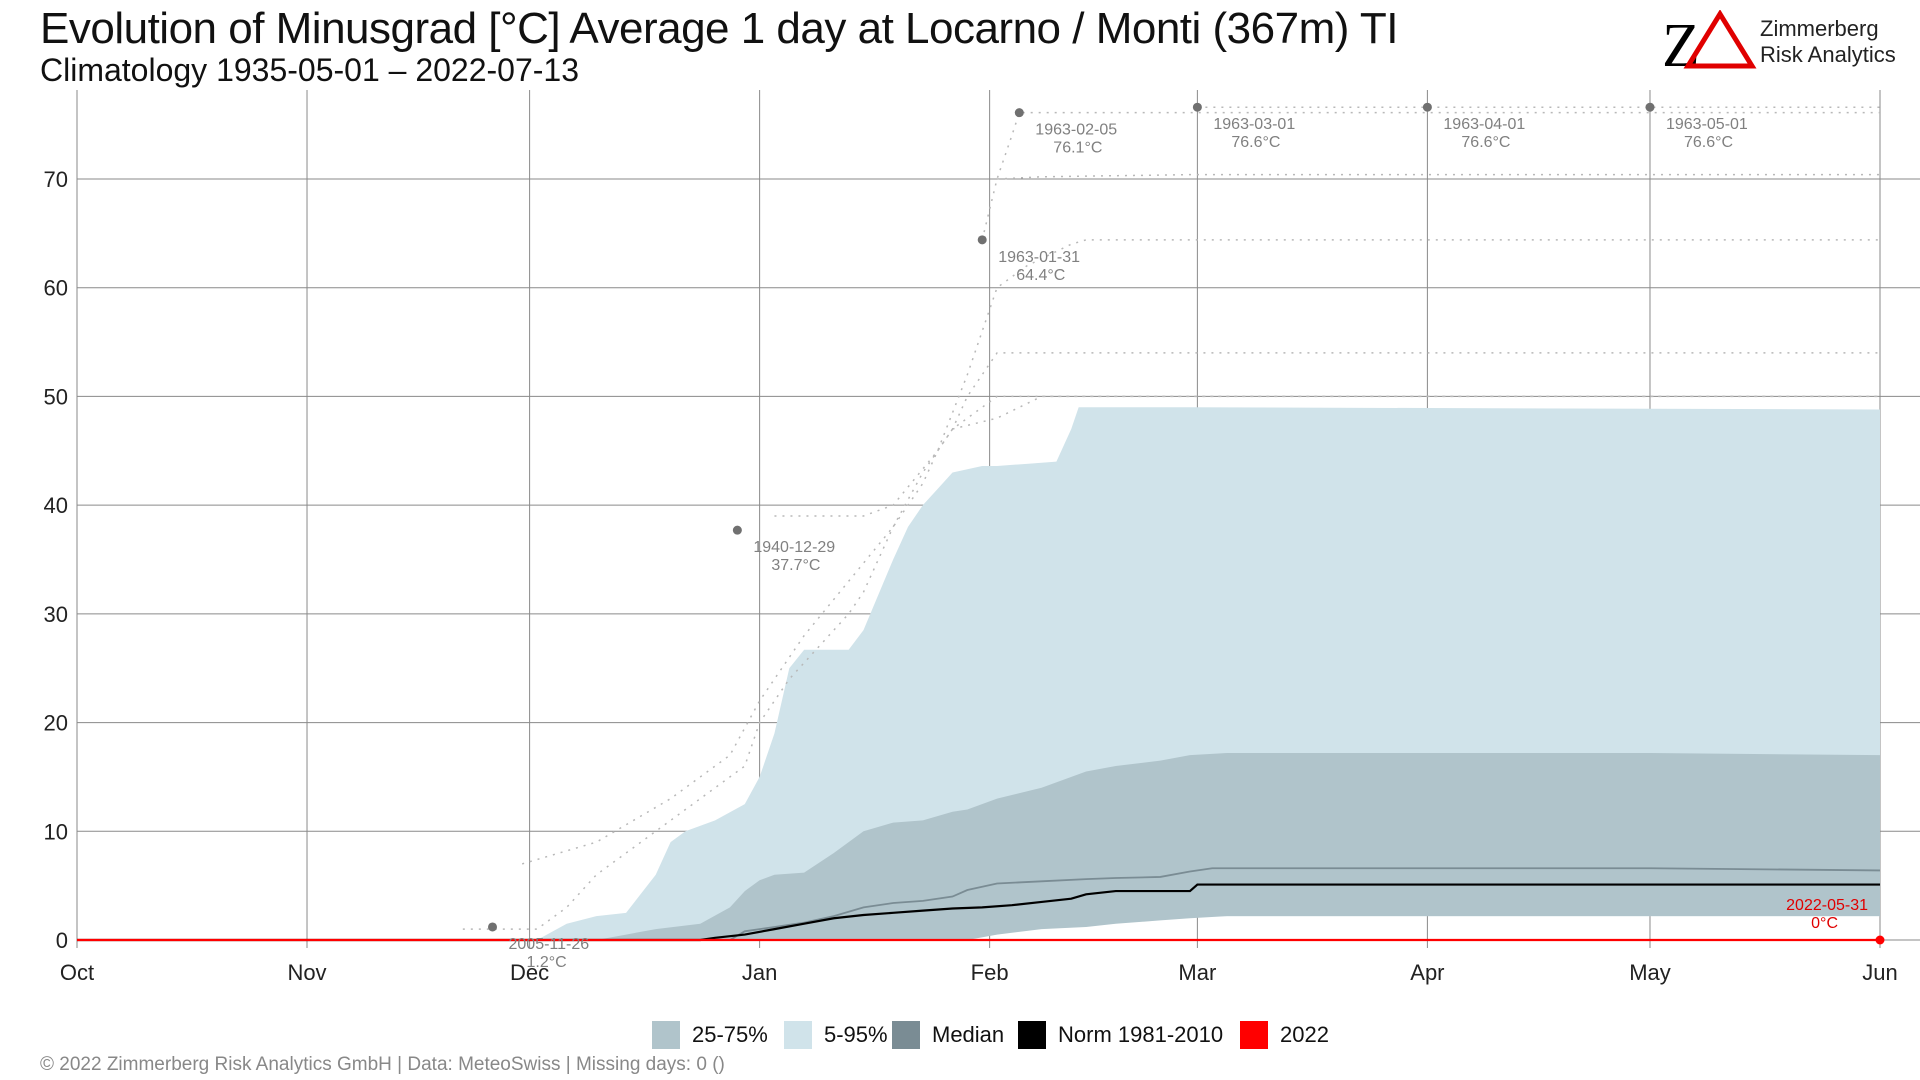 The height and width of the screenshot is (1080, 1920). I want to click on record-value-label: 1.2°C, so click(547, 962).